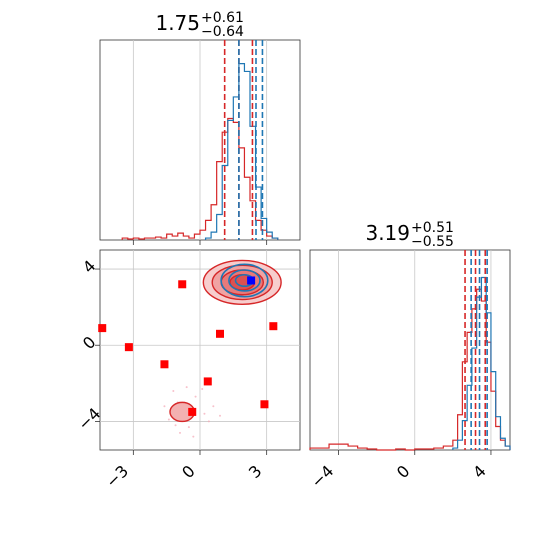  Describe the element at coordinates (222, 32) in the screenshot. I see `title-minus: −0.64` at that location.